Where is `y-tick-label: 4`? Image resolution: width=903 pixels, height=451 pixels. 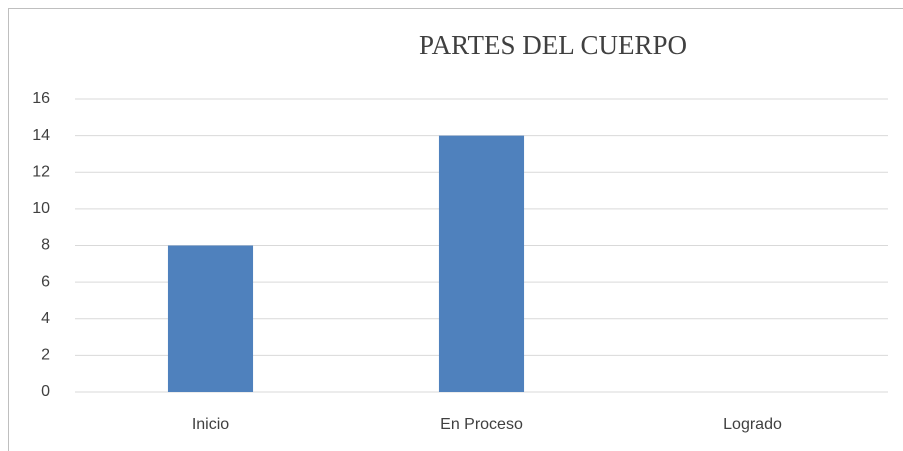 y-tick-label: 4 is located at coordinates (45, 318).